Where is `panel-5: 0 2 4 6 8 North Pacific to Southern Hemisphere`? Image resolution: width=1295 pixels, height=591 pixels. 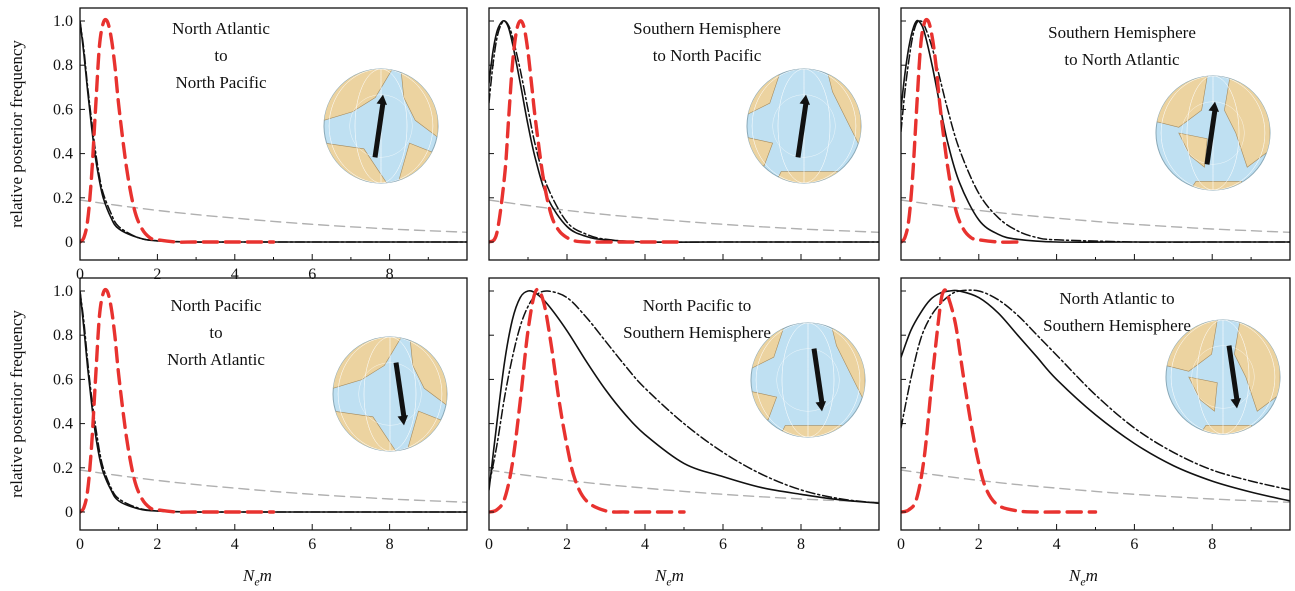
panel-5: 0 2 4 6 8 North Pacific to Southern Hemisphere is located at coordinates (682, 415).